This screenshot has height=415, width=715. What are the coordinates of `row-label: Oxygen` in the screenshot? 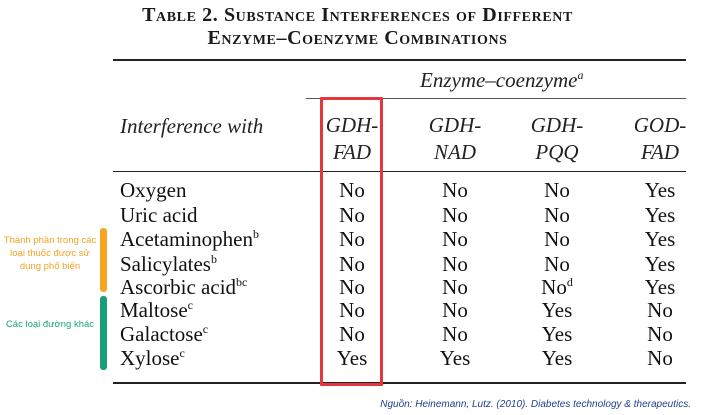 It's located at (153, 190).